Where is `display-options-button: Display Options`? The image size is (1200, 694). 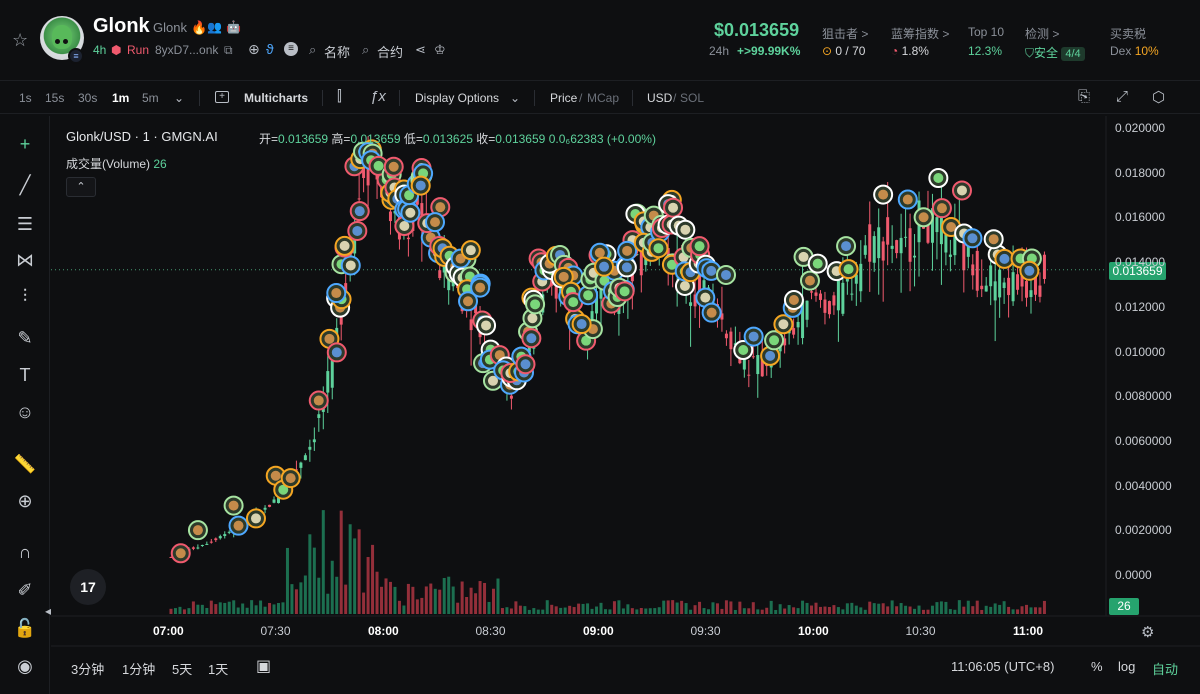
display-options-button: Display Options is located at coordinates (457, 98).